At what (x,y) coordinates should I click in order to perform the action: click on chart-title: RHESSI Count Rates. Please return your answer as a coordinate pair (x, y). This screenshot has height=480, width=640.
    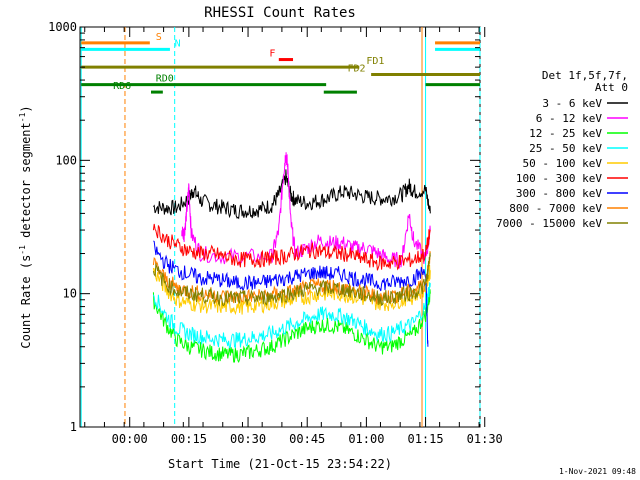
    Looking at the image, I should click on (280, 13).